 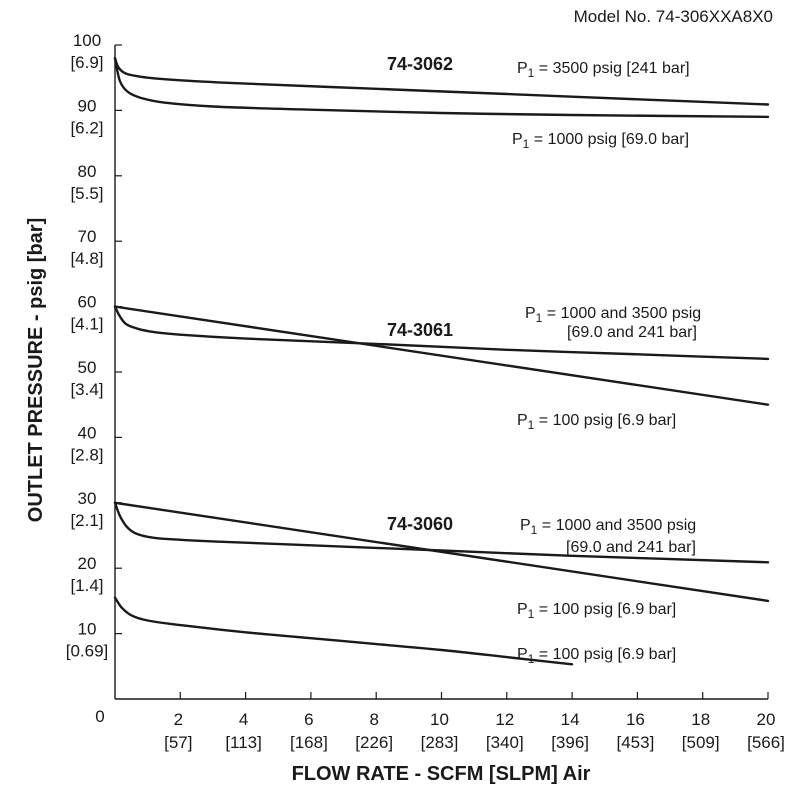 I want to click on y-tick-sublabel: [6.2], so click(x=86, y=127).